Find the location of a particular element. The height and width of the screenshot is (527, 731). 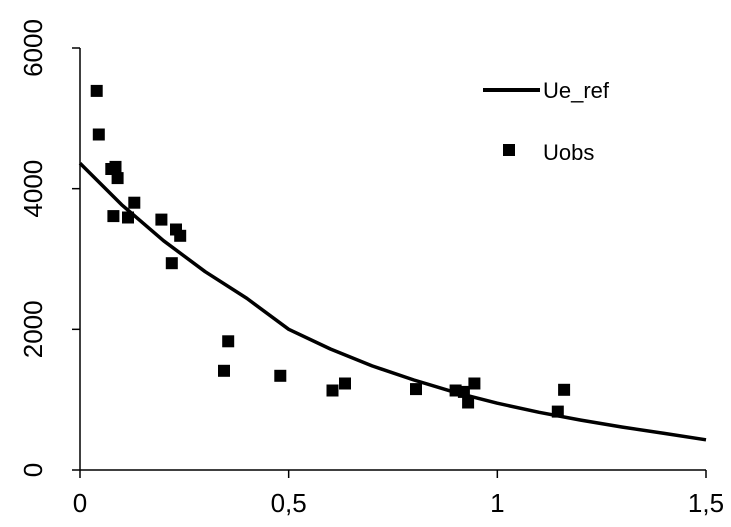

legend: Ue_ref Uobs is located at coordinates (546, 121).